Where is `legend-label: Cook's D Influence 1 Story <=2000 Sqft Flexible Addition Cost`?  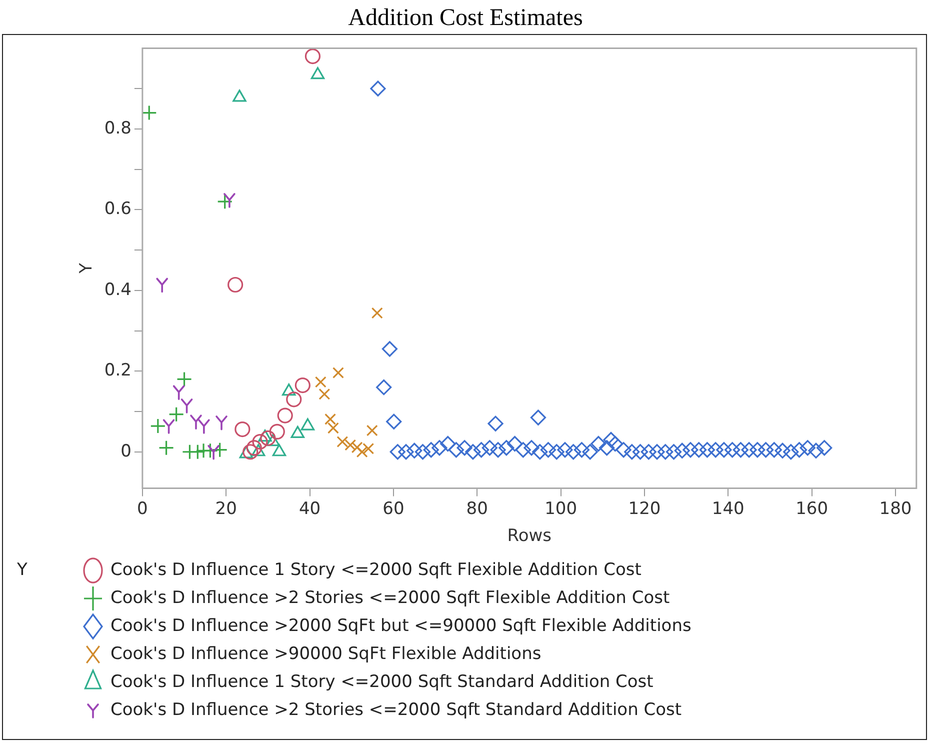
legend-label: Cook's D Influence 1 Story <=2000 Sqft Flexible Addition Cost is located at coordinates (376, 570).